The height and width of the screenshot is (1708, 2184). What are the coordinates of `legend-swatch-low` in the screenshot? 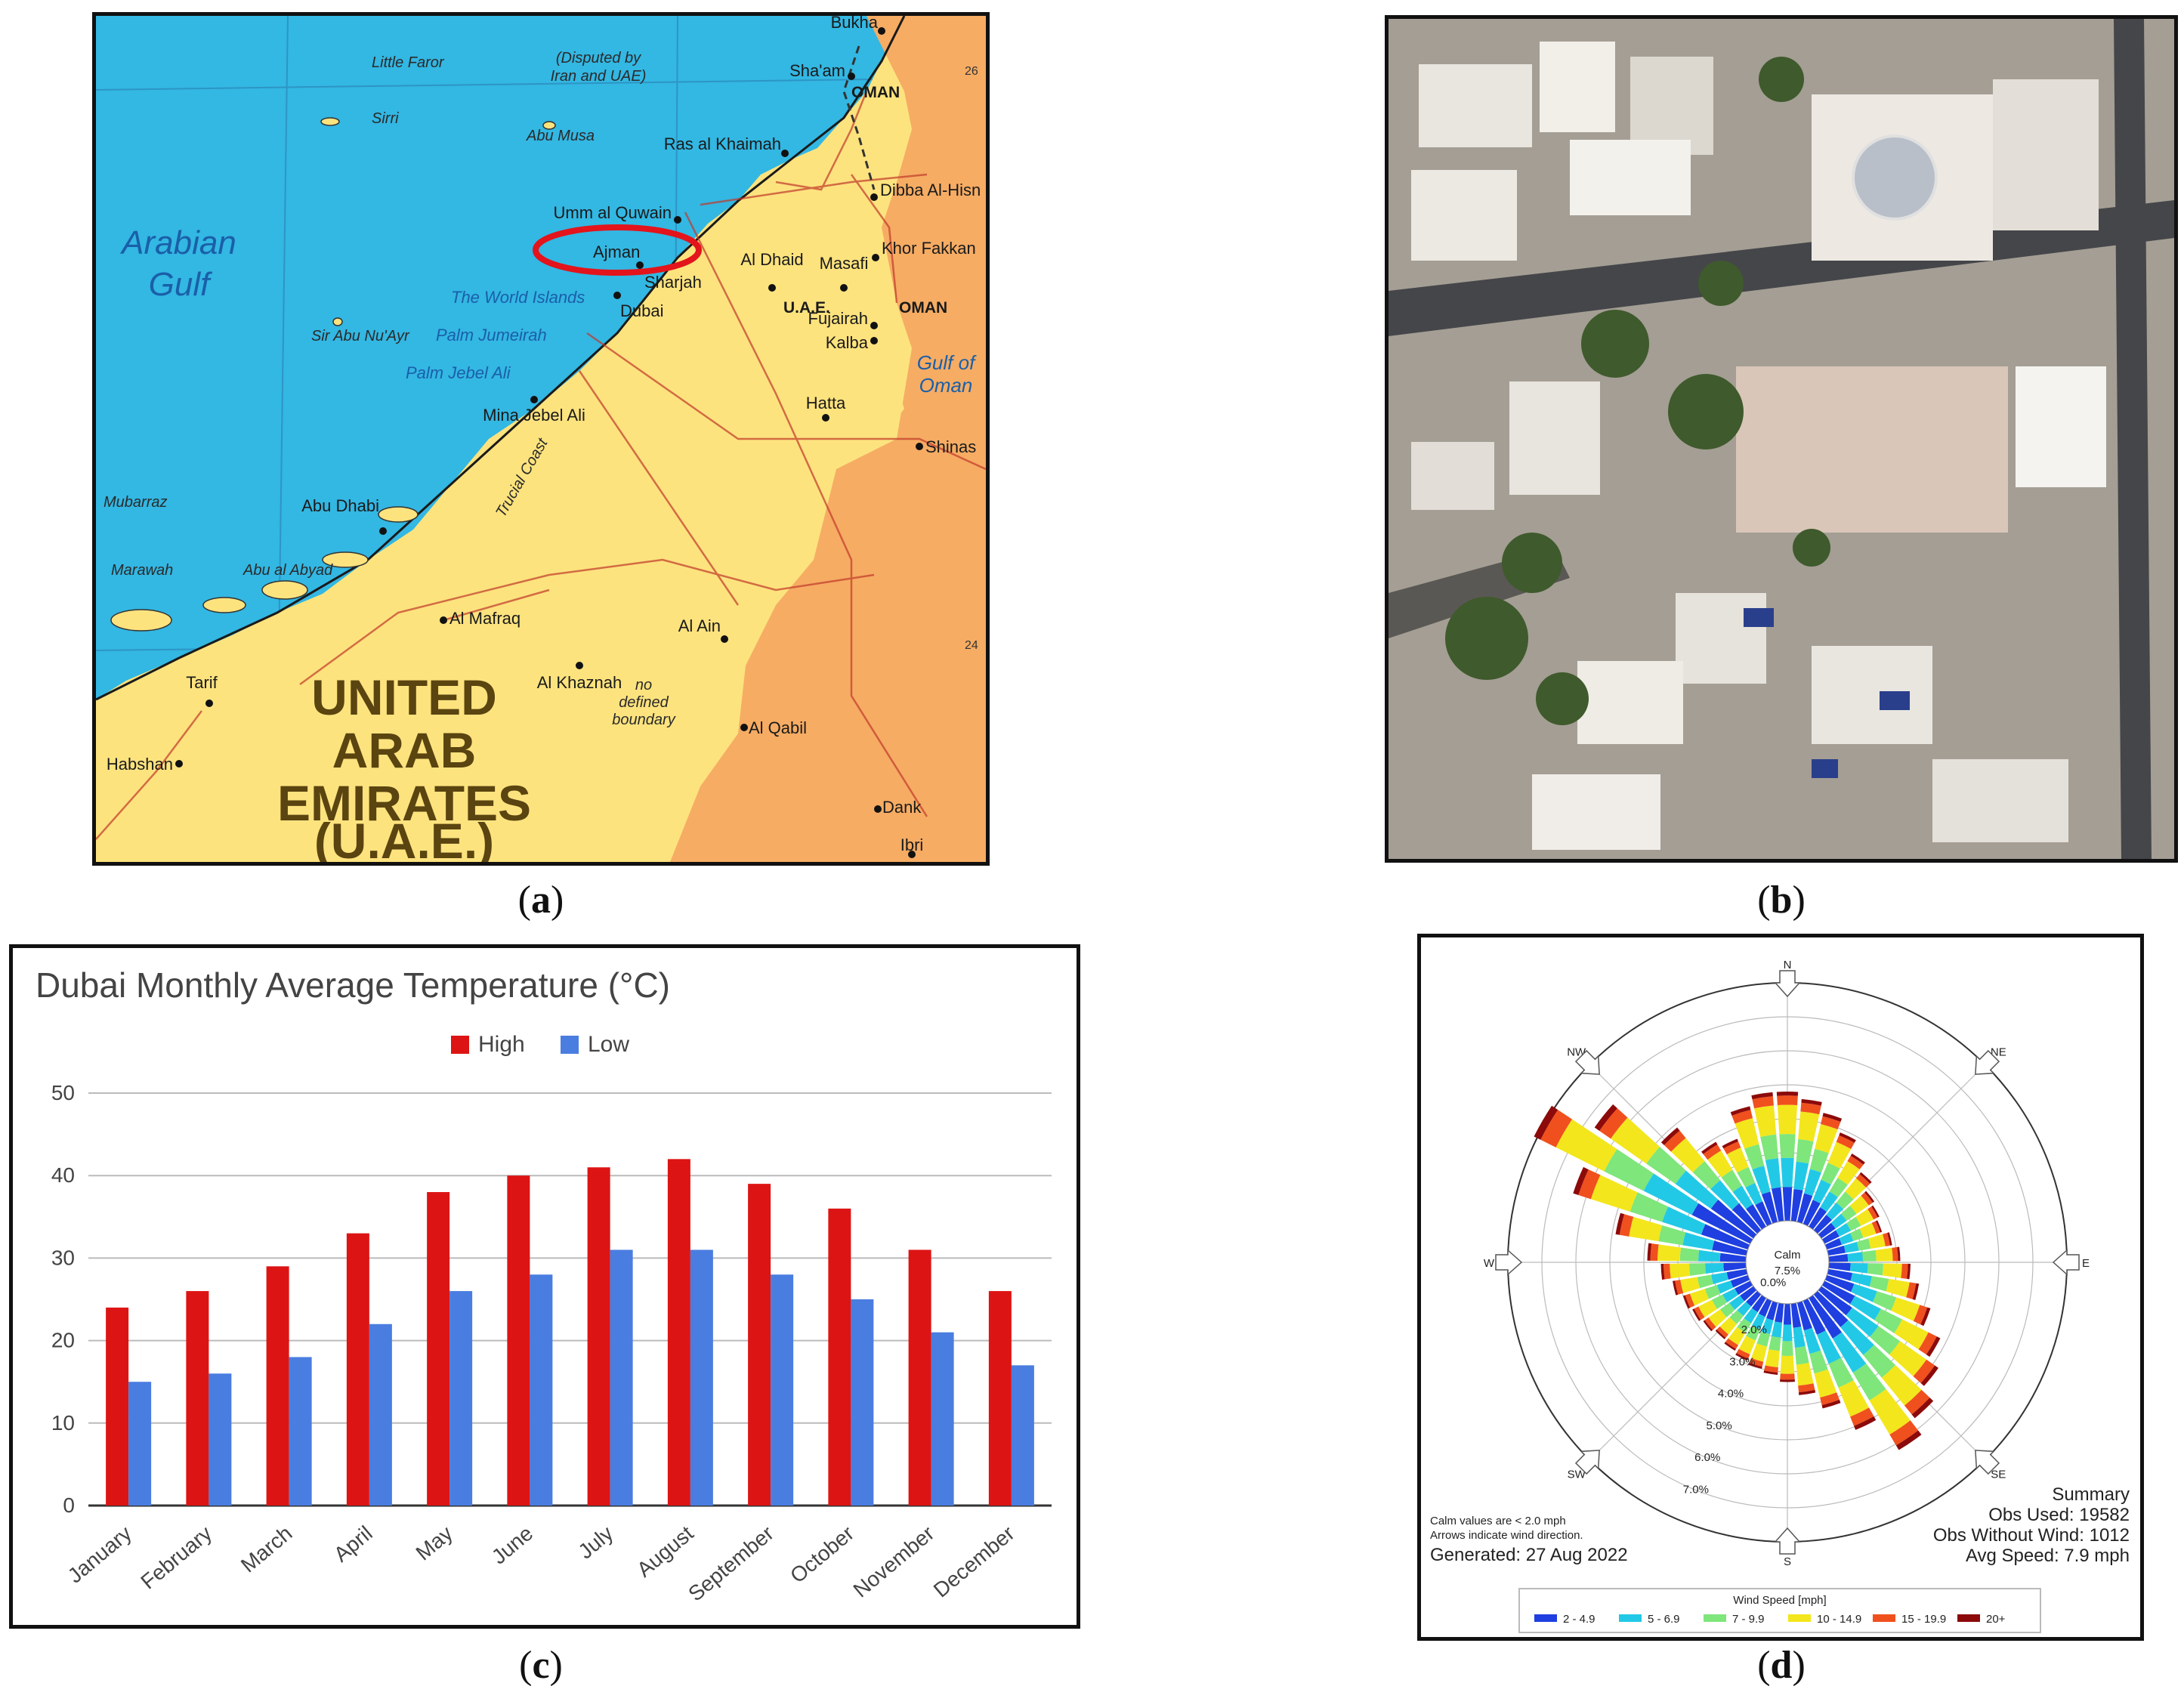 It's located at (570, 1045).